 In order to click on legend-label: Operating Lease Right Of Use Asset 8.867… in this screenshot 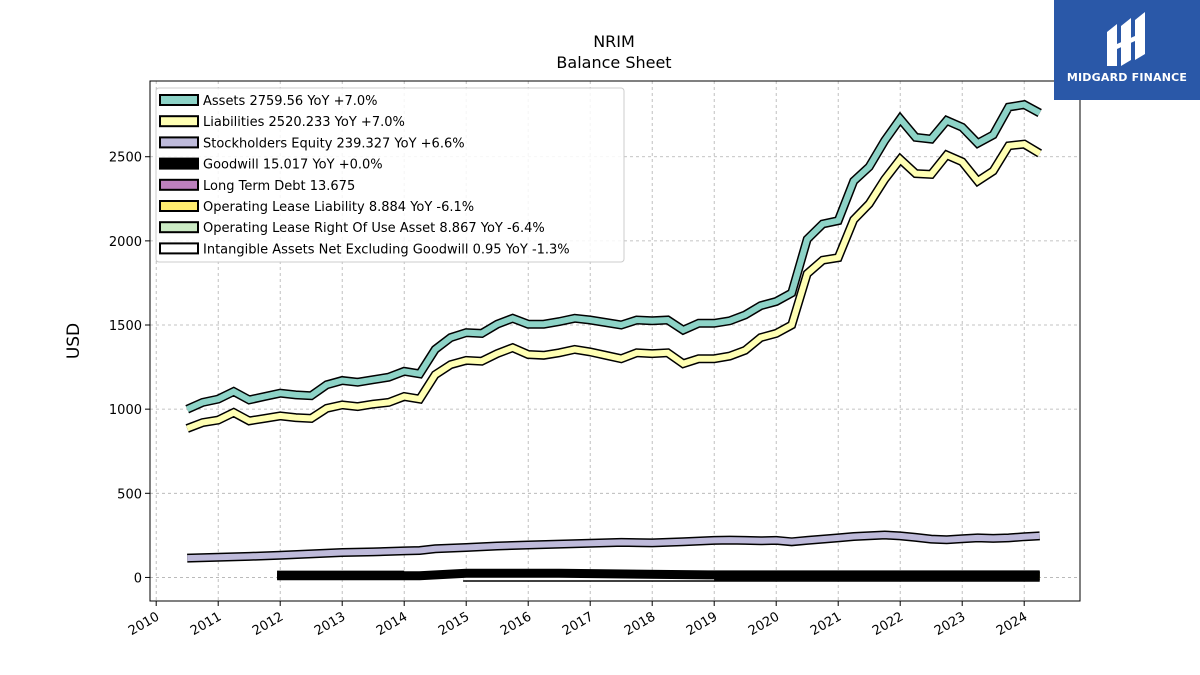, I will do `click(374, 228)`.